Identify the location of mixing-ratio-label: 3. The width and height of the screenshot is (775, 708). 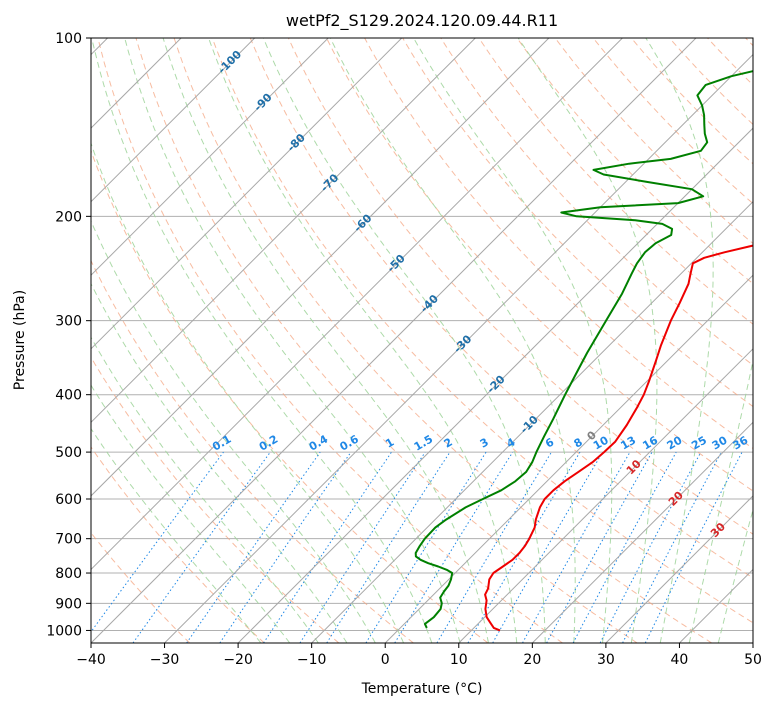
(484, 443).